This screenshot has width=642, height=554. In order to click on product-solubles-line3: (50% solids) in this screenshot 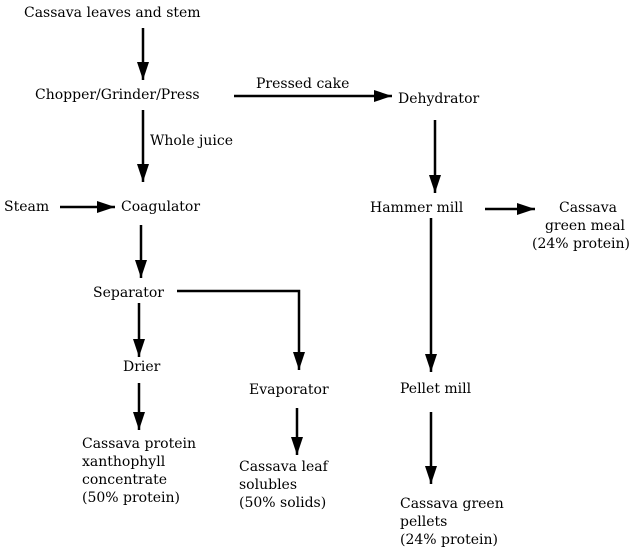, I will do `click(282, 503)`.